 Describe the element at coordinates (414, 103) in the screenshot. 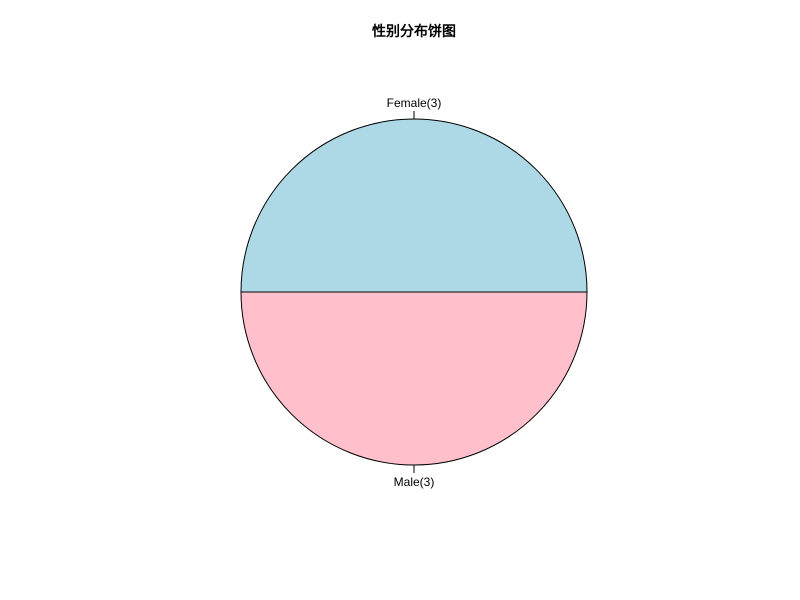

I see `pie-label-1: Female(3)` at that location.